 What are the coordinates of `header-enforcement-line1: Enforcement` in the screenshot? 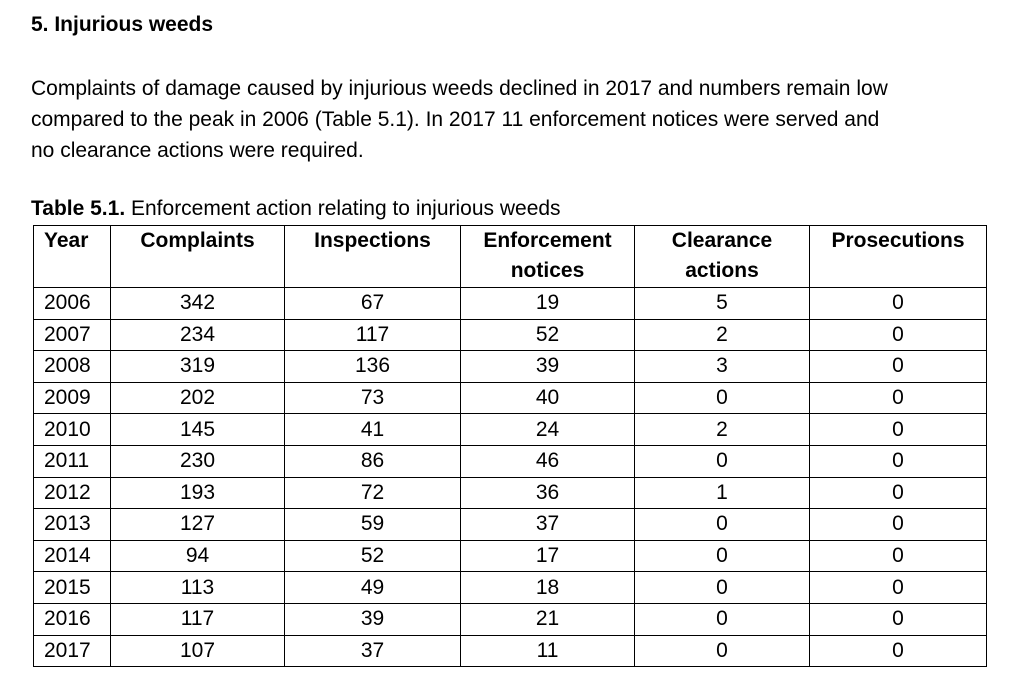 It's located at (547, 240).